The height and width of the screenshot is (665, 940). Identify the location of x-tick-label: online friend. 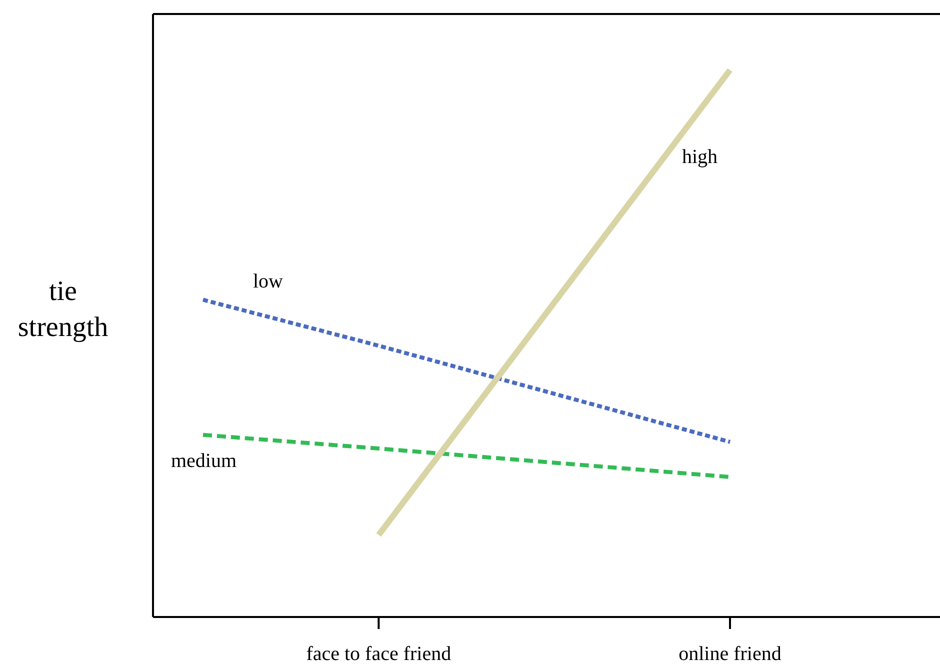
(730, 654).